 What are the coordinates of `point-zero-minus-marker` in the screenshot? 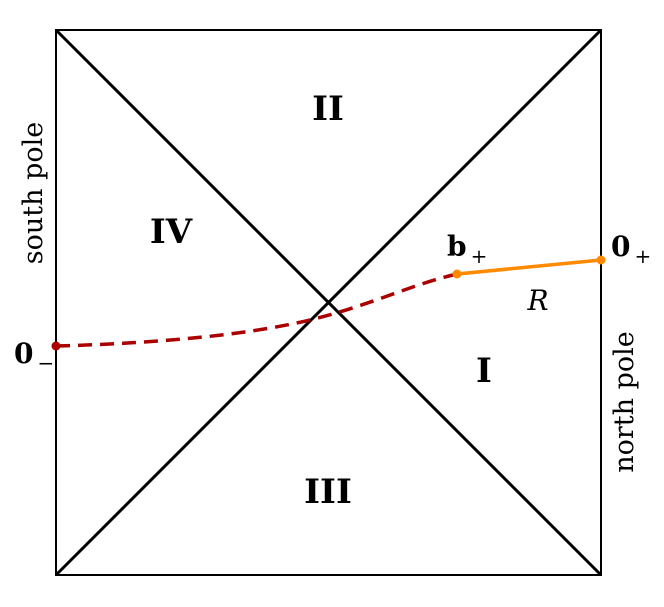 It's located at (56, 346).